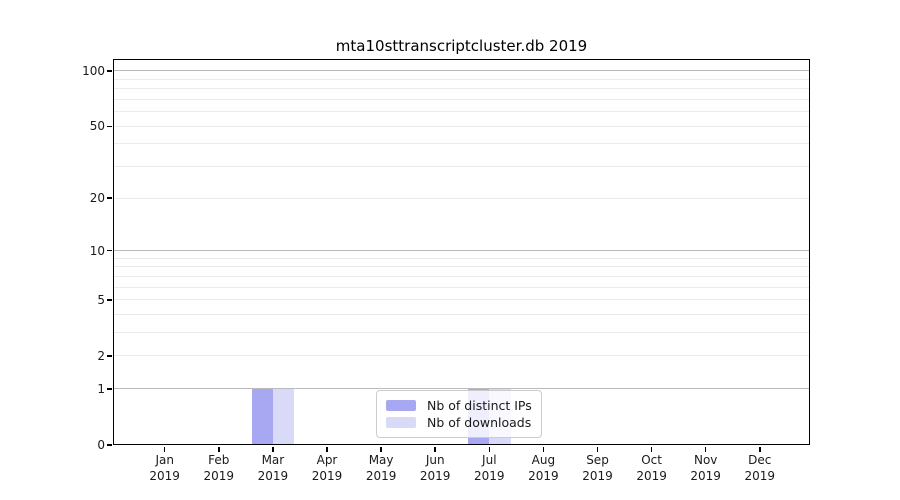 This screenshot has height=500, width=900. I want to click on y-tick-label: 1, so click(101, 388).